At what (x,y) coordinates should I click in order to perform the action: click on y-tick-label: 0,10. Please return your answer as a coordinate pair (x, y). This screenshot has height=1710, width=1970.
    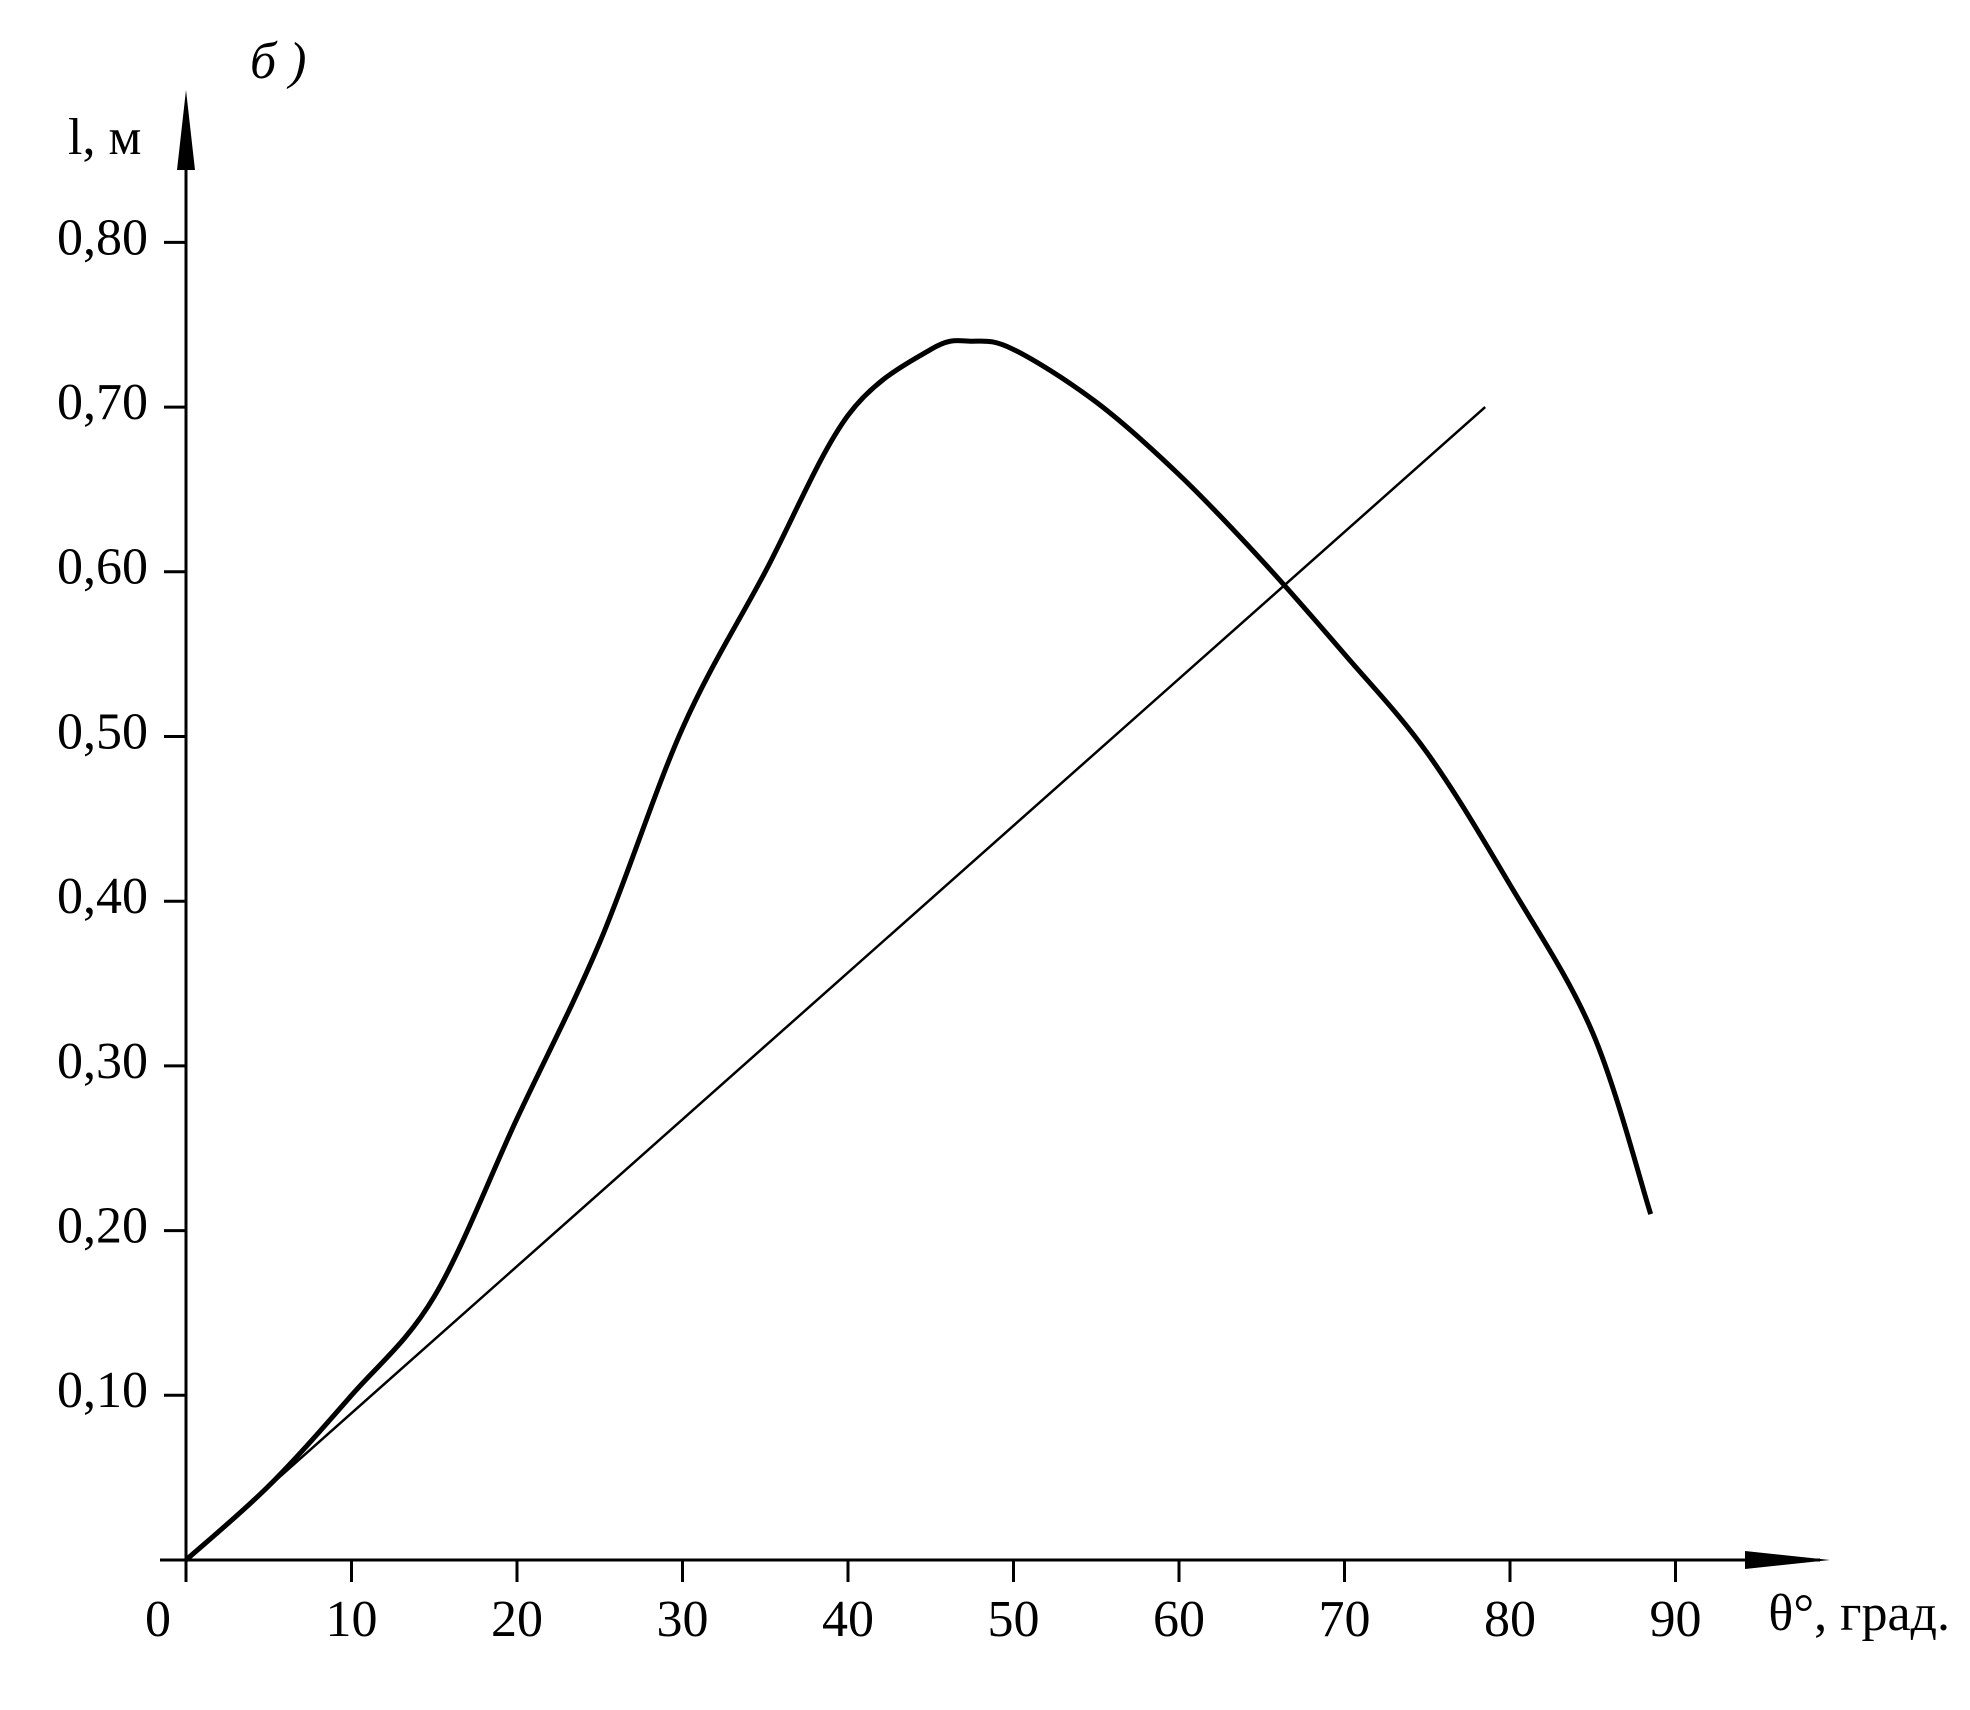
    Looking at the image, I should click on (102, 1390).